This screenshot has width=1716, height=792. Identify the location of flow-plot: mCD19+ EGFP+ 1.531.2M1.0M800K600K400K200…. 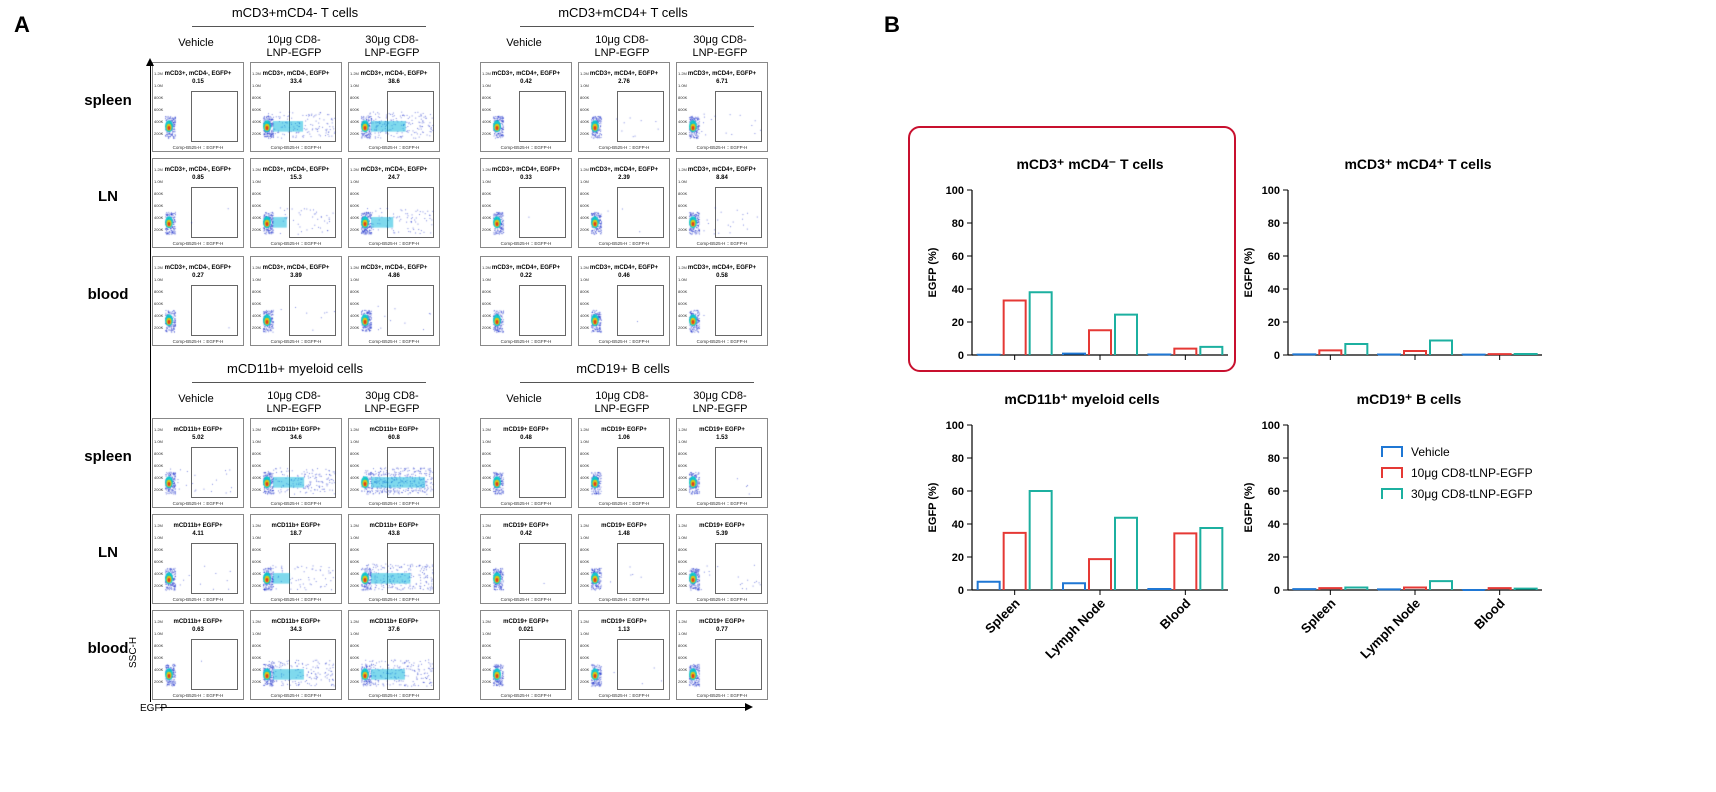
(722, 463).